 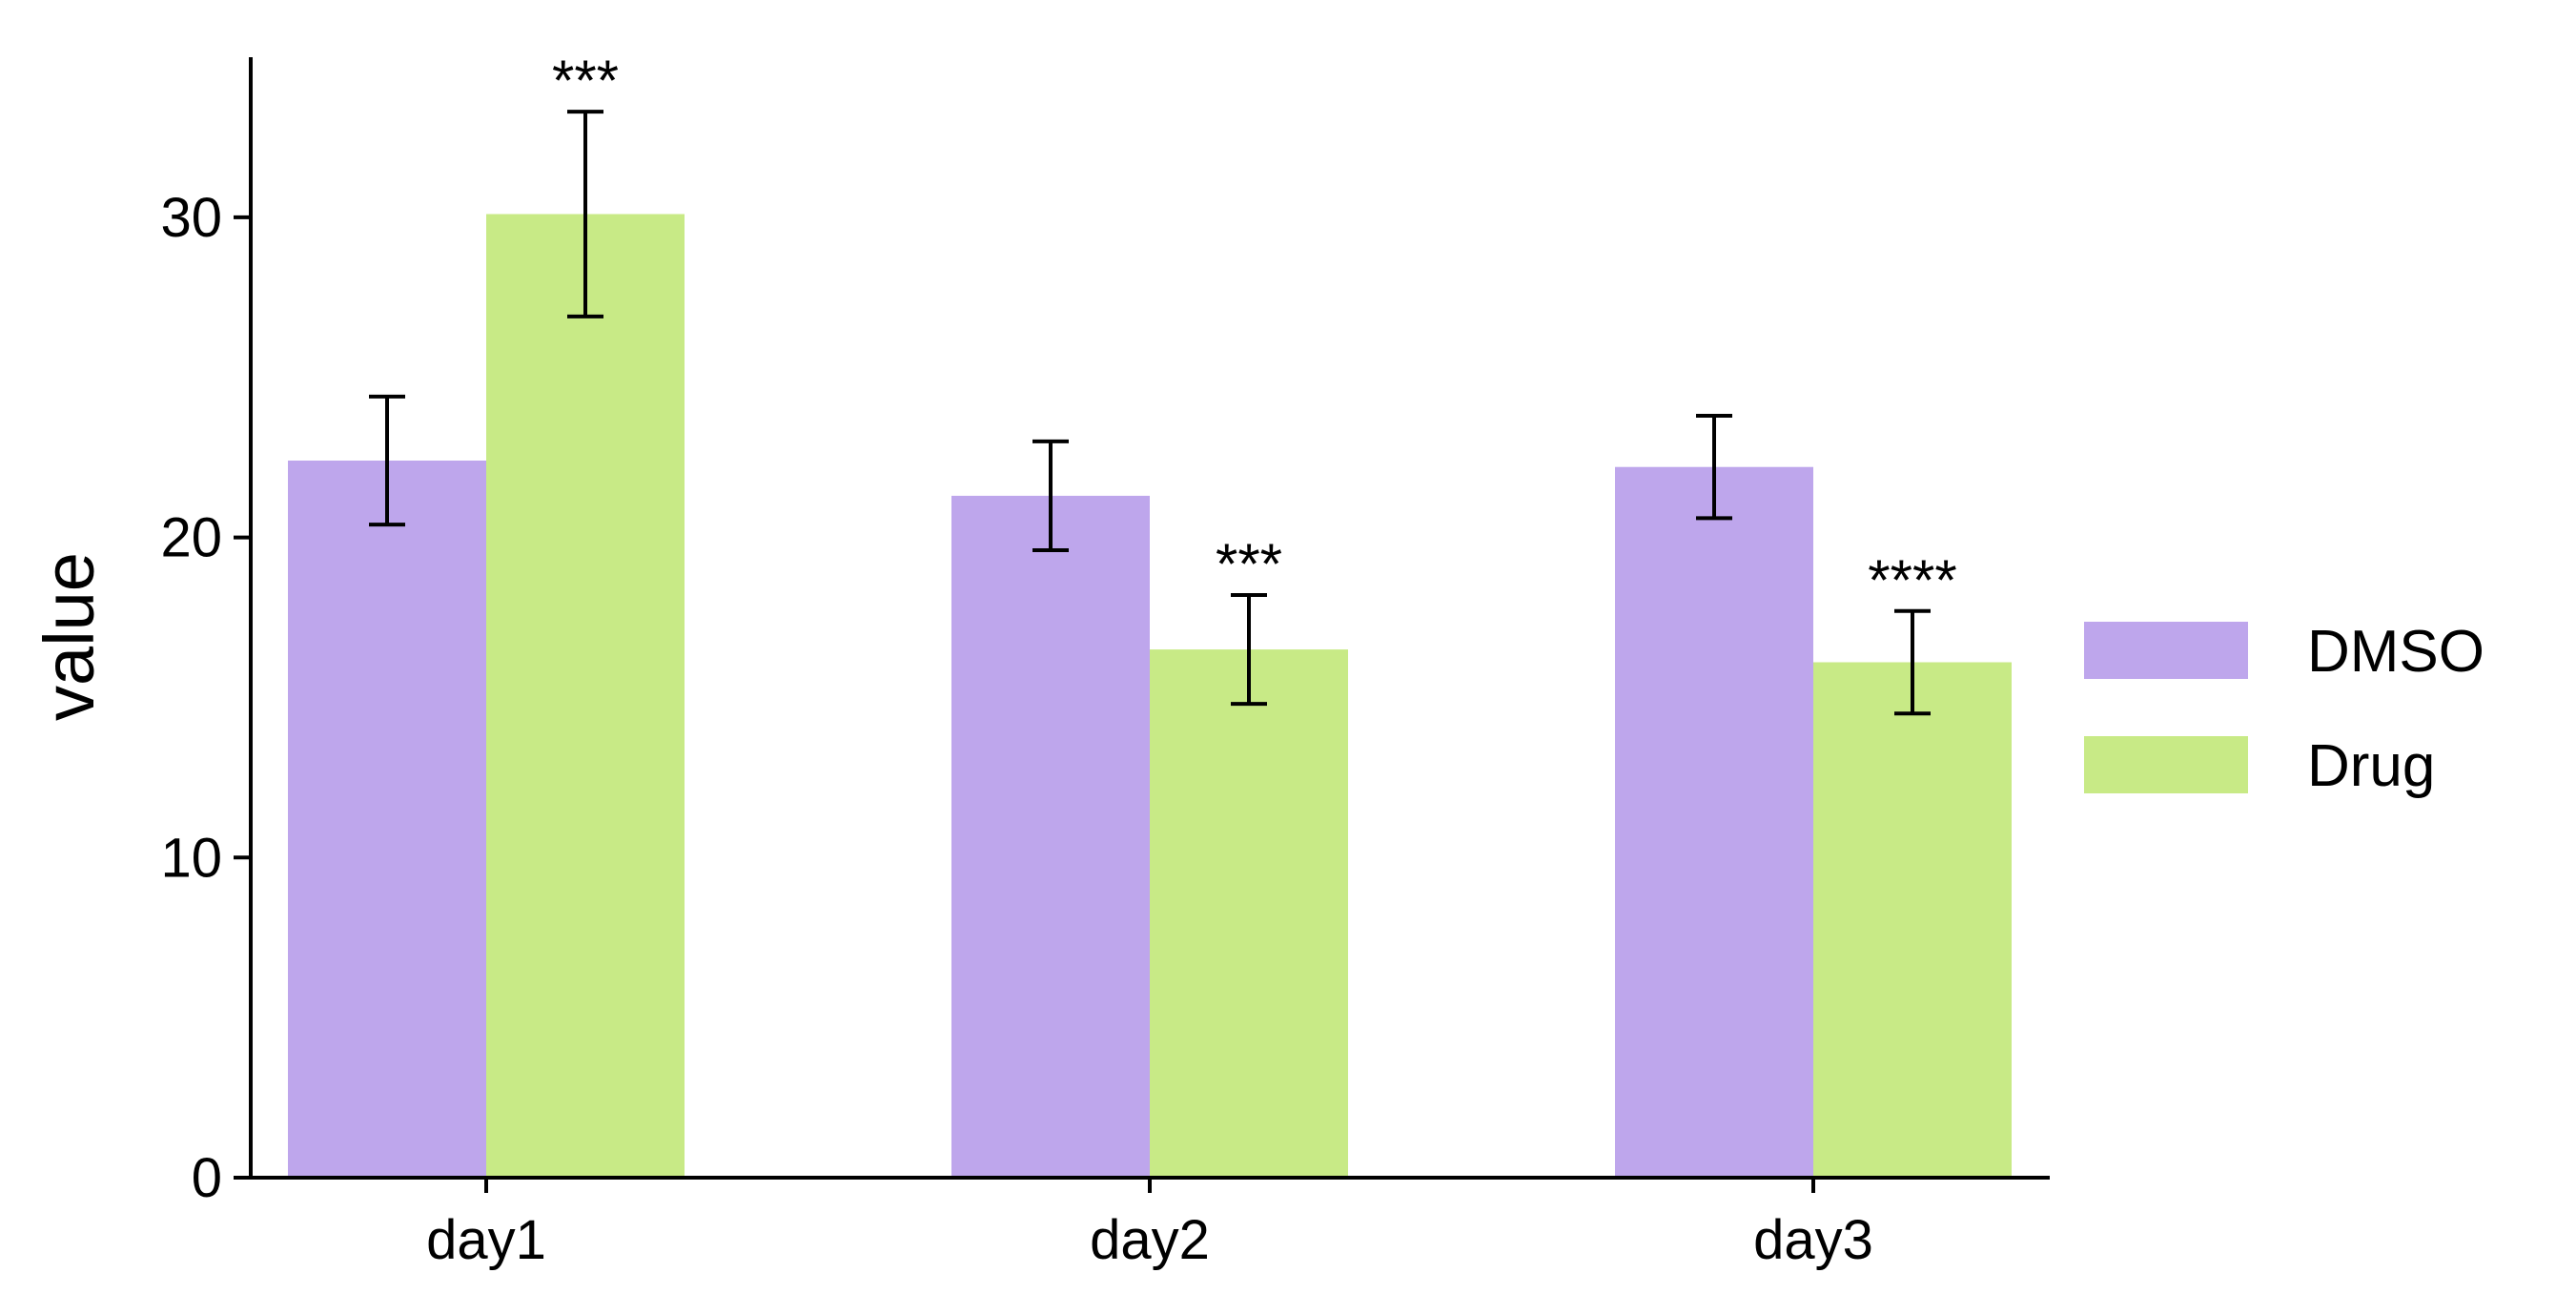 I want to click on error-bar-dmso-day2, so click(x=1051, y=495).